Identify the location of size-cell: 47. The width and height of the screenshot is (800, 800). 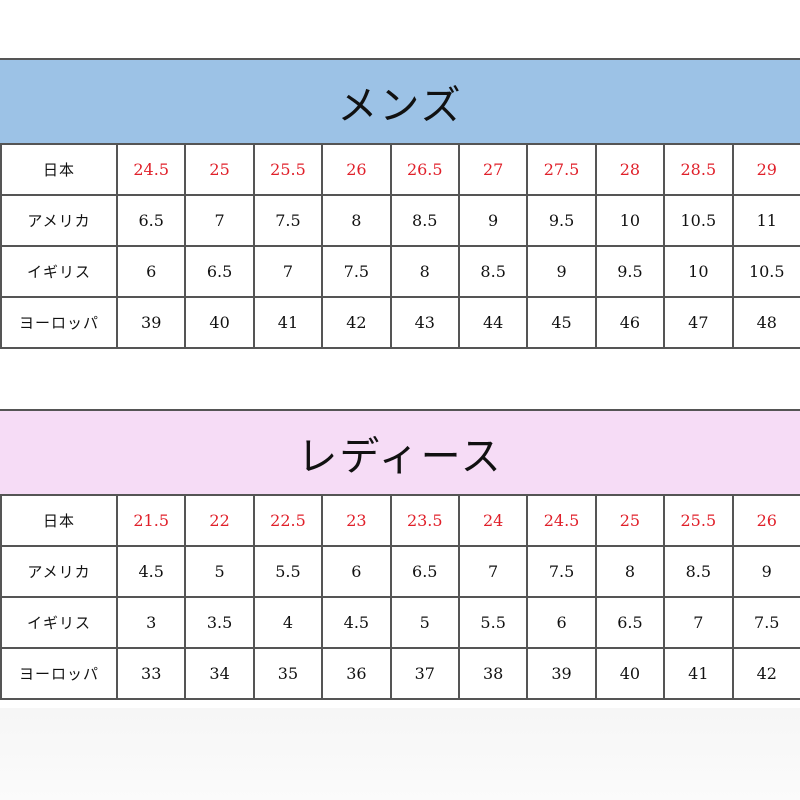
(698, 322).